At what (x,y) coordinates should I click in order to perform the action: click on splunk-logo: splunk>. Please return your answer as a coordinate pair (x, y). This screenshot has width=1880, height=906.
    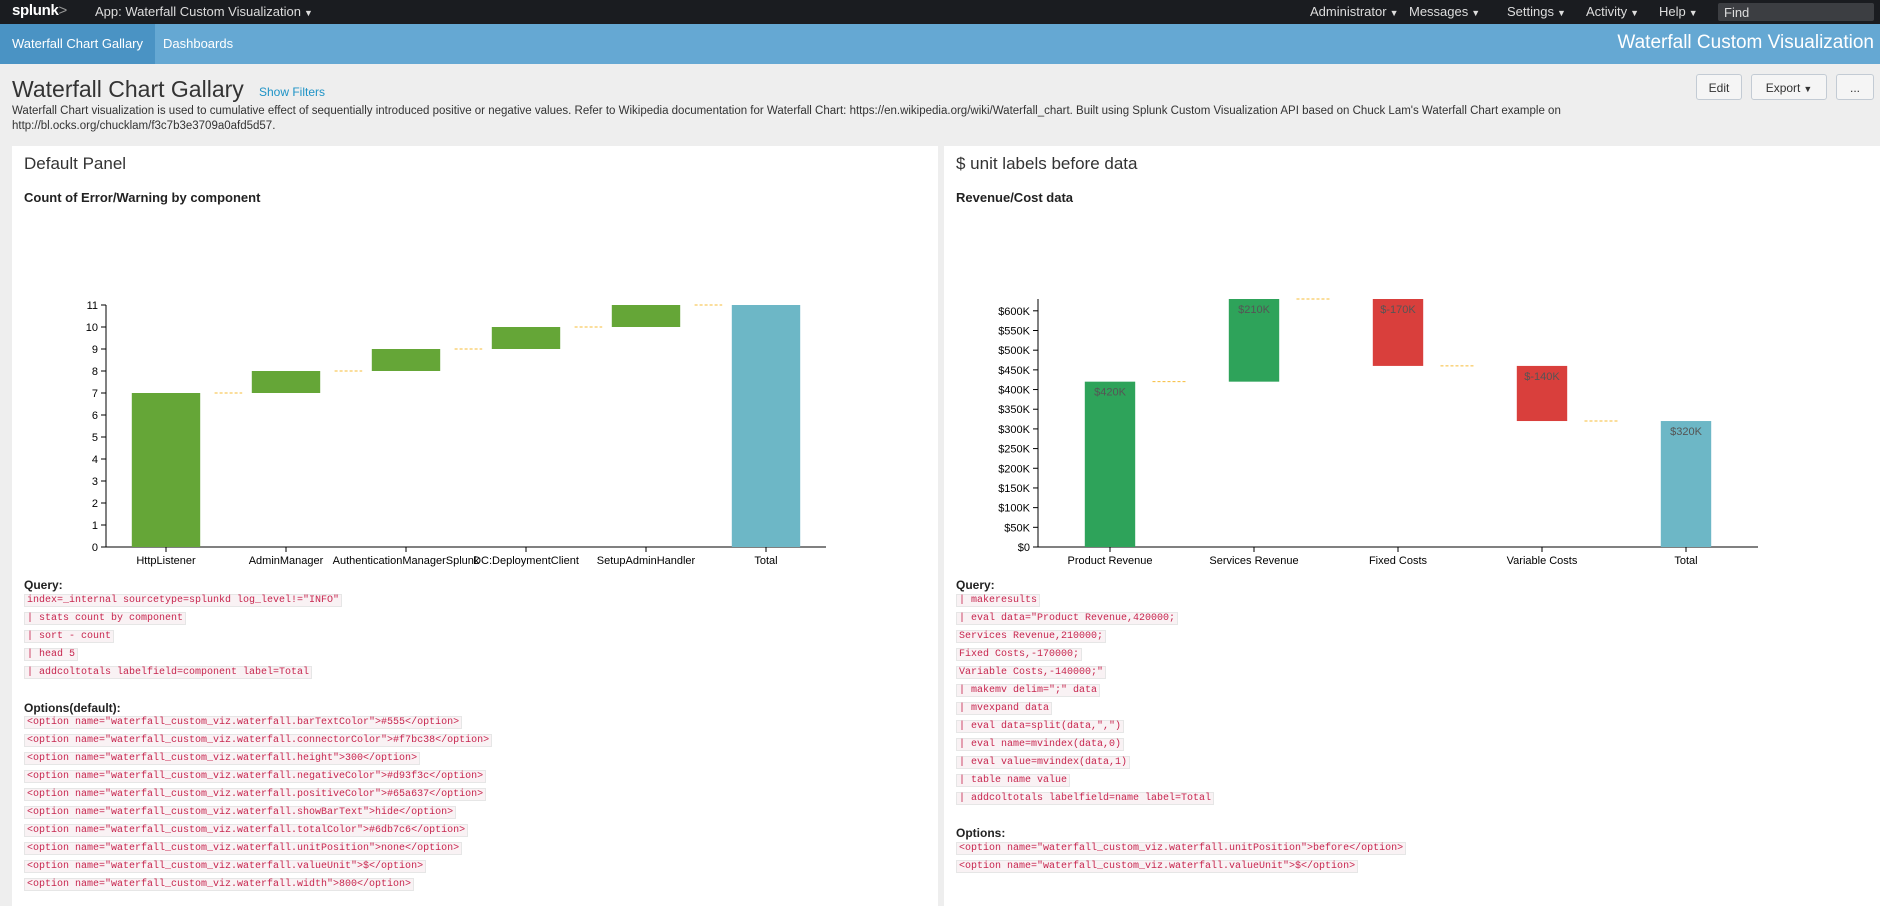
    Looking at the image, I should click on (39, 10).